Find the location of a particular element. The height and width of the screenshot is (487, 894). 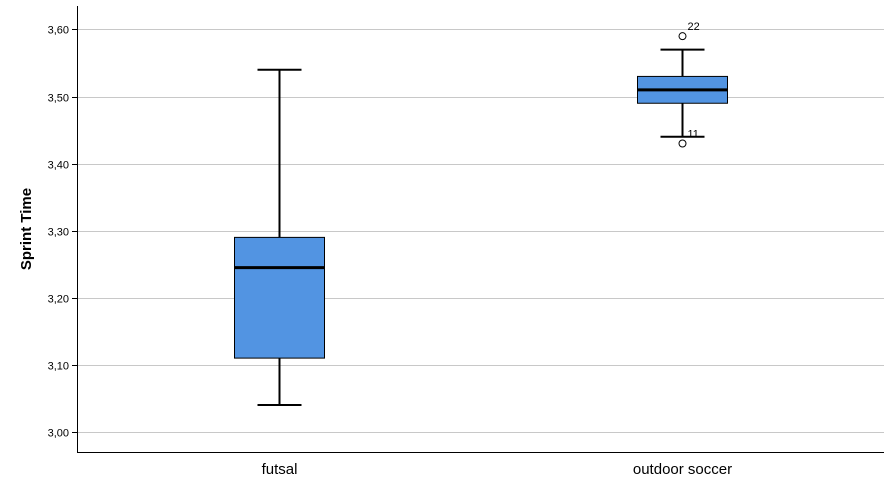

y-tick-label: 3,20 is located at coordinates (58, 300).